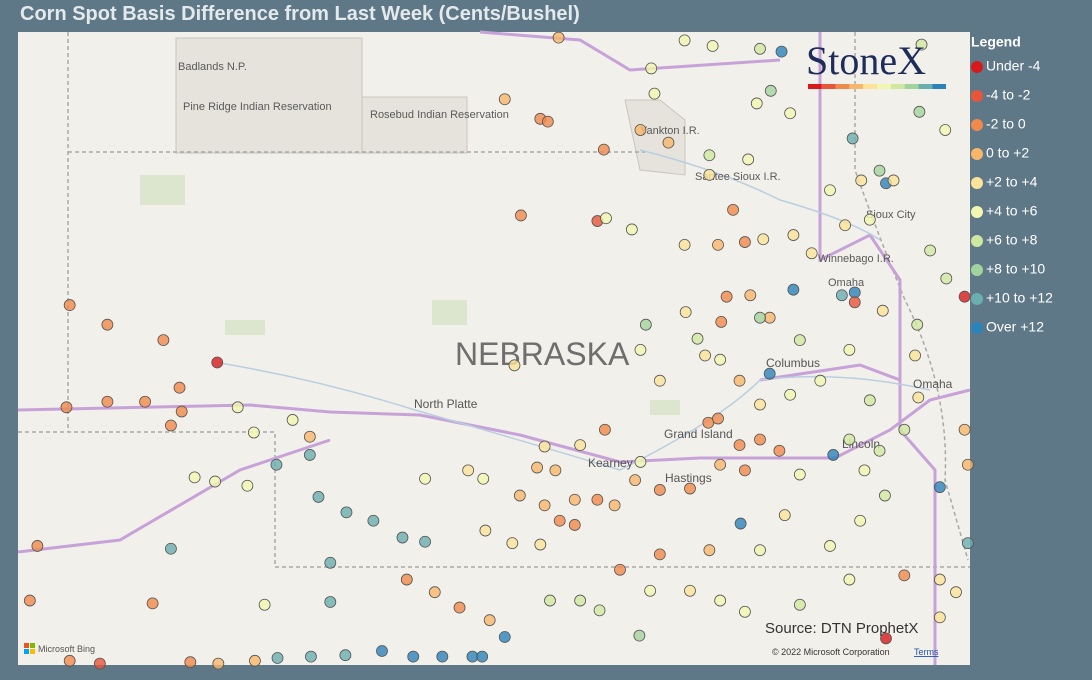 The image size is (1092, 680). What do you see at coordinates (1008, 95) in the screenshot?
I see `legend-label: -4 to -2` at bounding box center [1008, 95].